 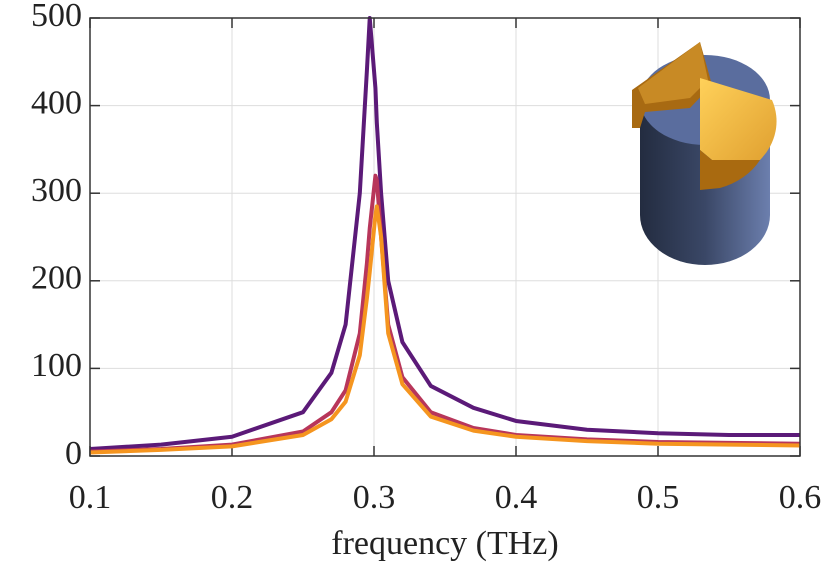 I want to click on x-tick-label: 0.5, so click(x=658, y=497).